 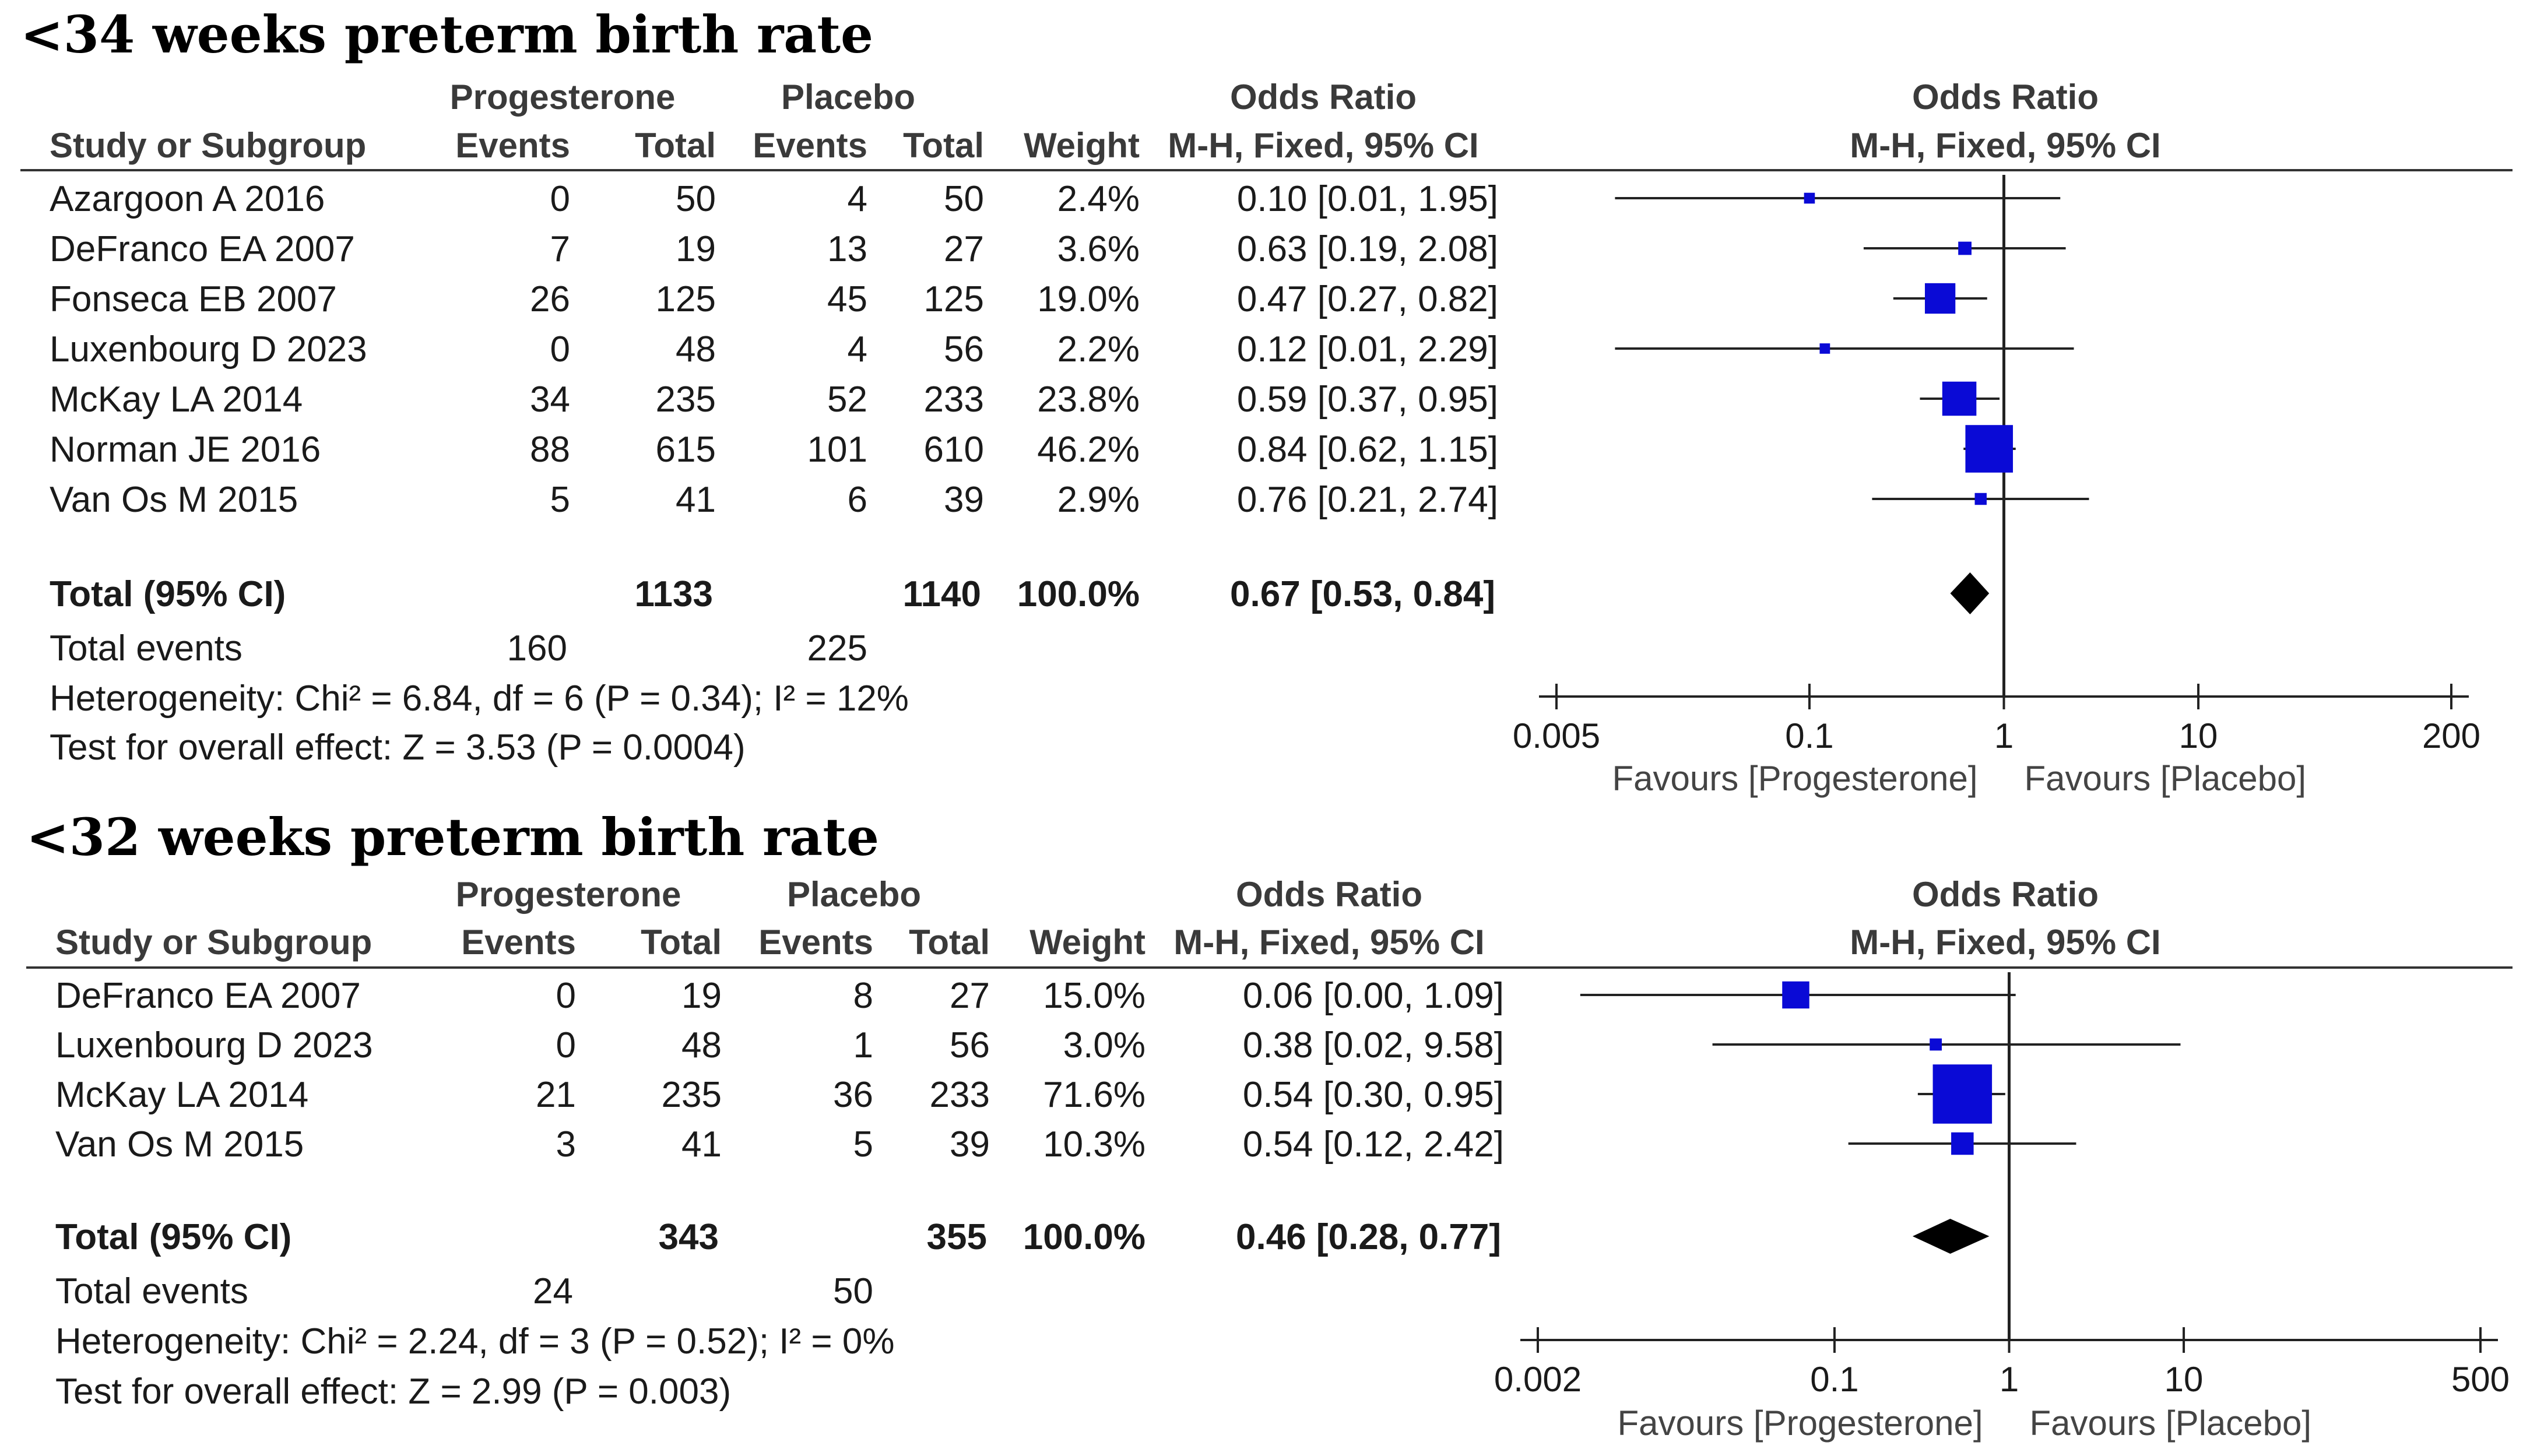 What do you see at coordinates (1082, 145) in the screenshot?
I see `column-header-weight: Weight` at bounding box center [1082, 145].